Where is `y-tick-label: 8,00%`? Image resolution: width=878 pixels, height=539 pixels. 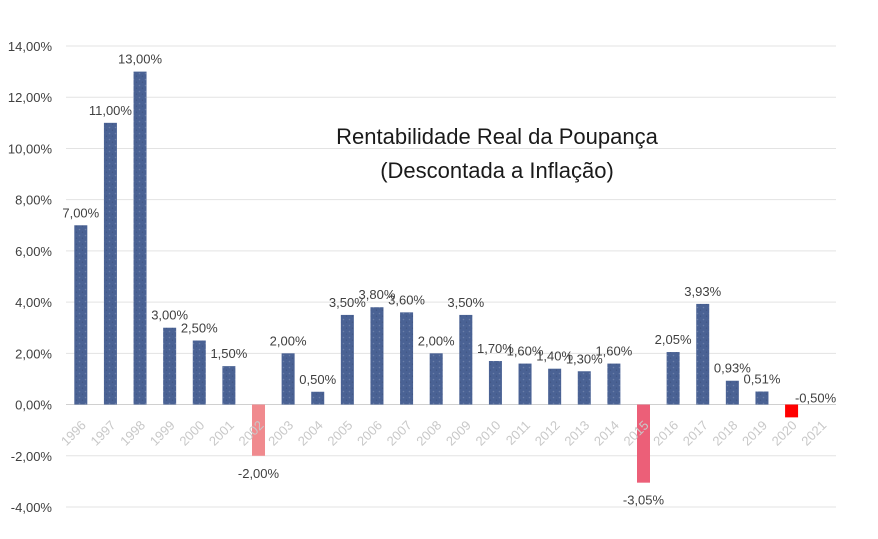
y-tick-label: 8,00% is located at coordinates (33, 200).